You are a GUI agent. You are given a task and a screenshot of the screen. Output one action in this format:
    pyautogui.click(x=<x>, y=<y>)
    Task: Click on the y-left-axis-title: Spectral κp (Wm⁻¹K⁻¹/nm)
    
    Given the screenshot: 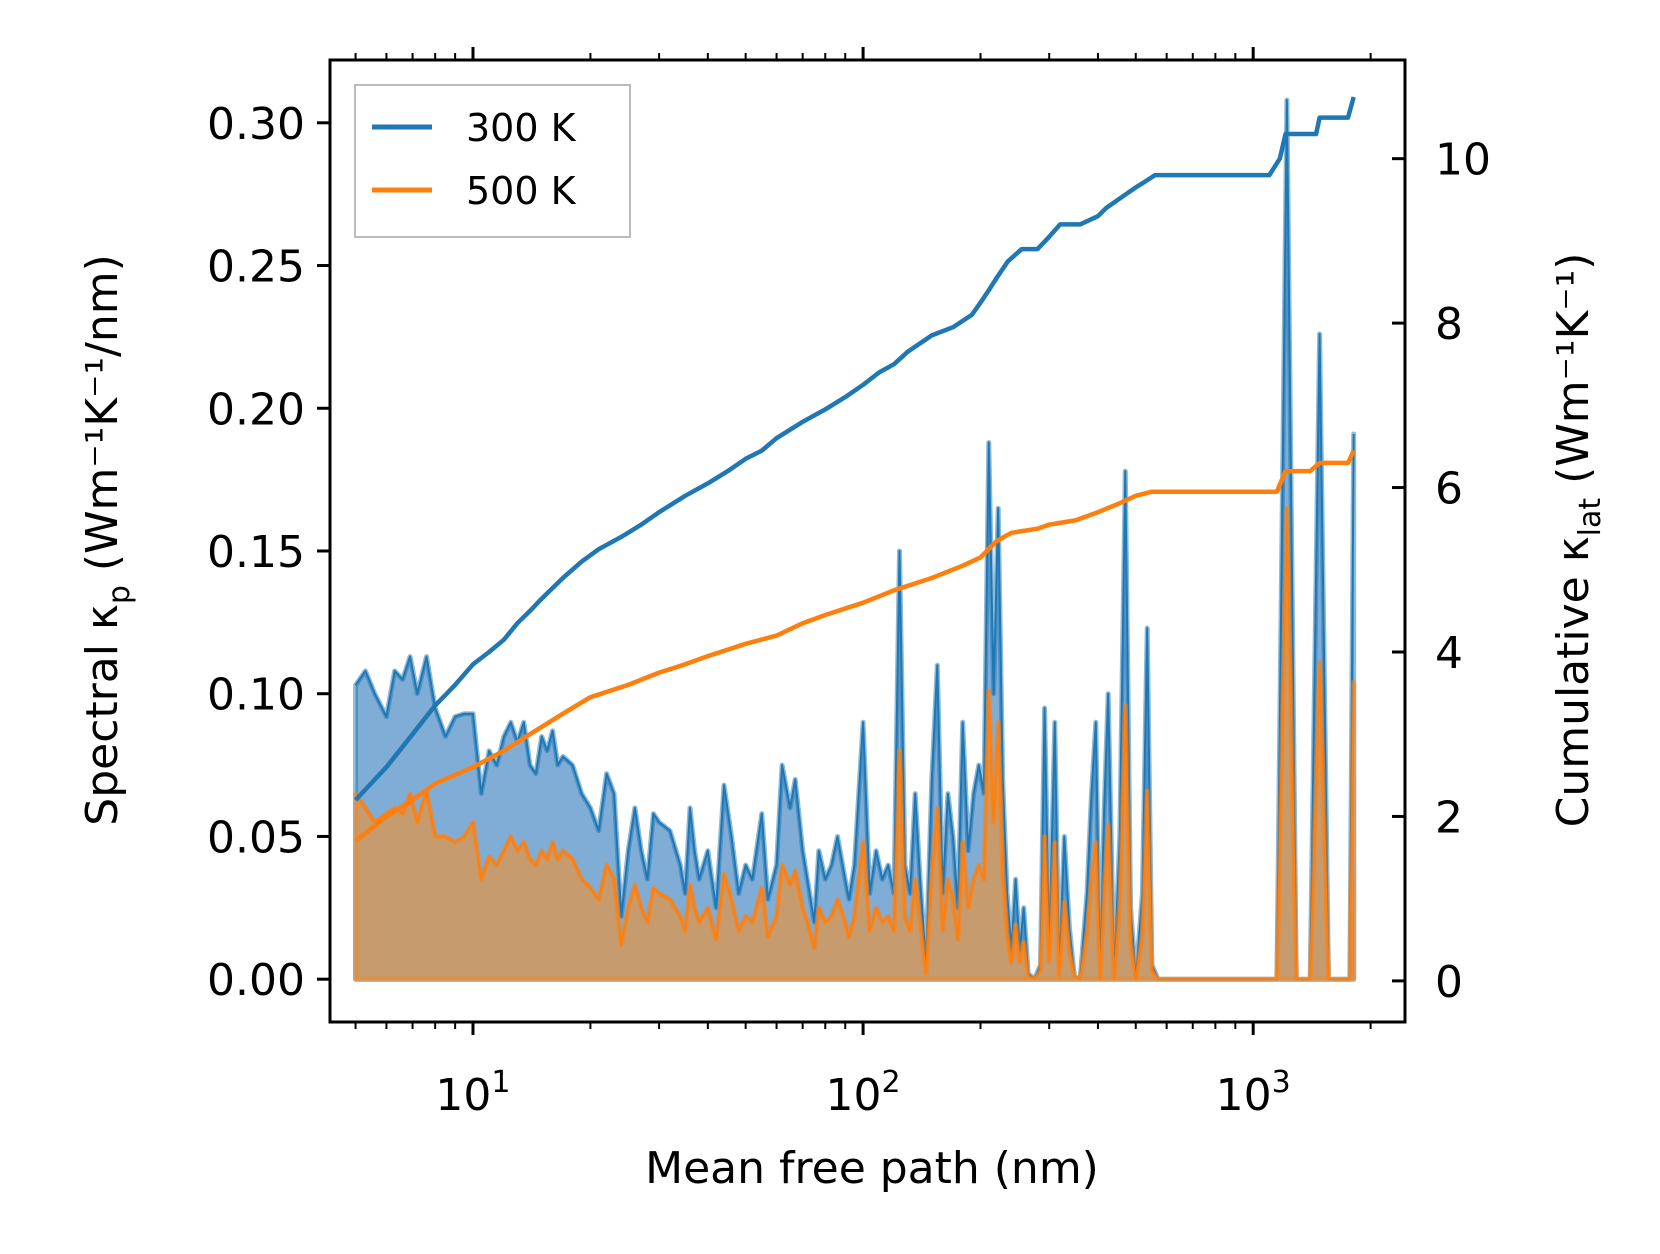 What is the action you would take?
    pyautogui.click(x=107, y=539)
    